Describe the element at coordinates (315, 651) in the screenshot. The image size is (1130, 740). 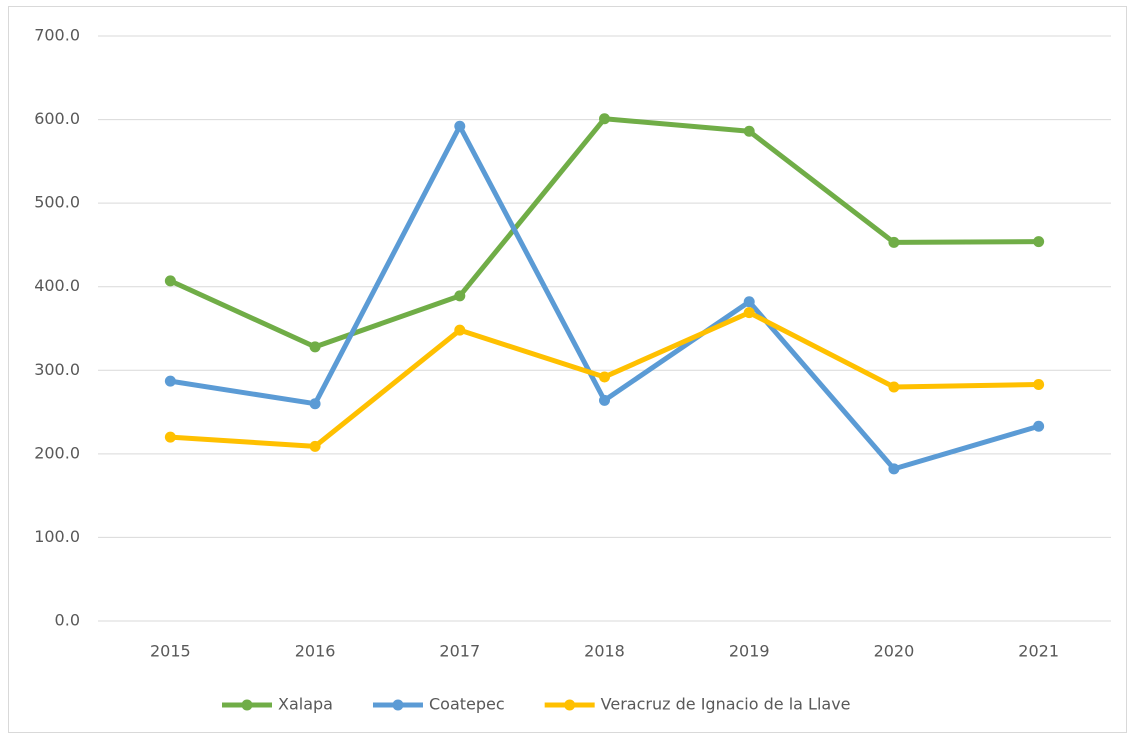
I see `x-tick-label: 2016` at that location.